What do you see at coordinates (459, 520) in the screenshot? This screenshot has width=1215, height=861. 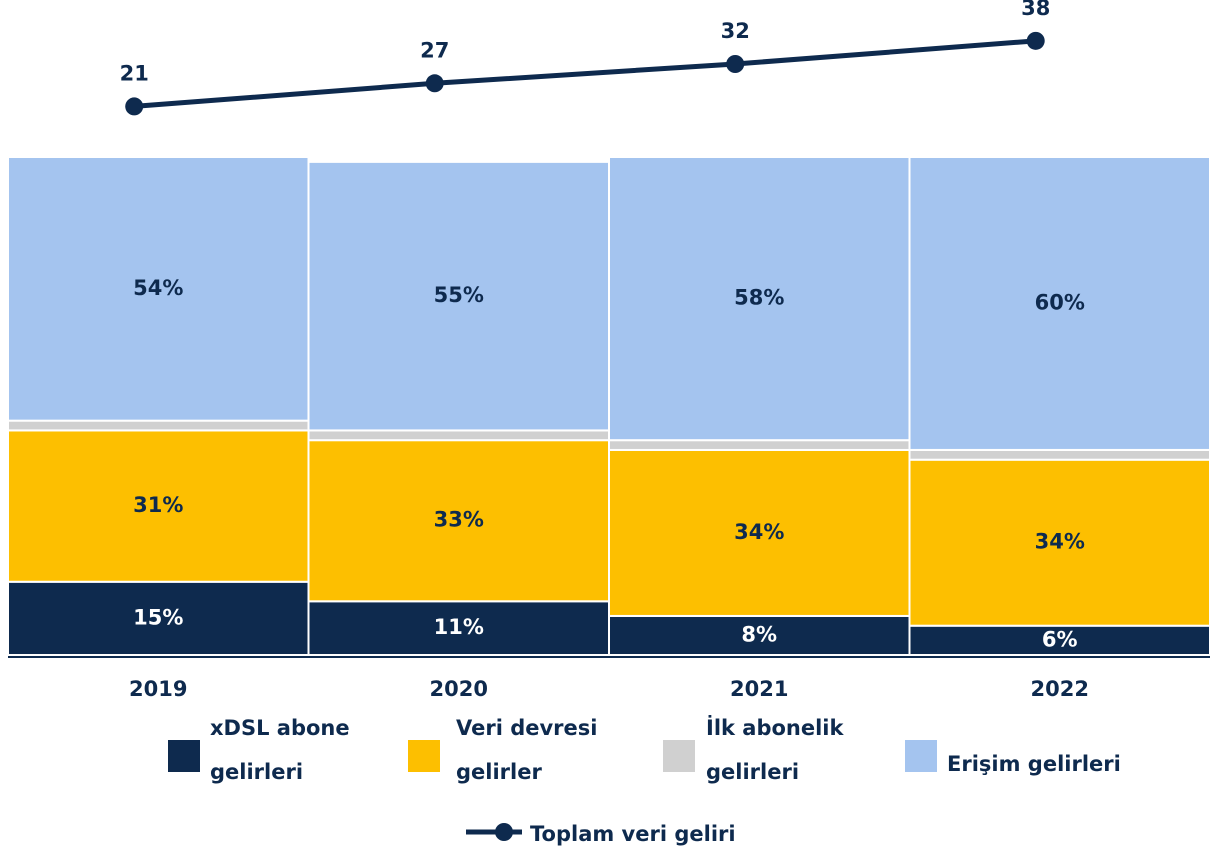 I see `data-label: 33%` at bounding box center [459, 520].